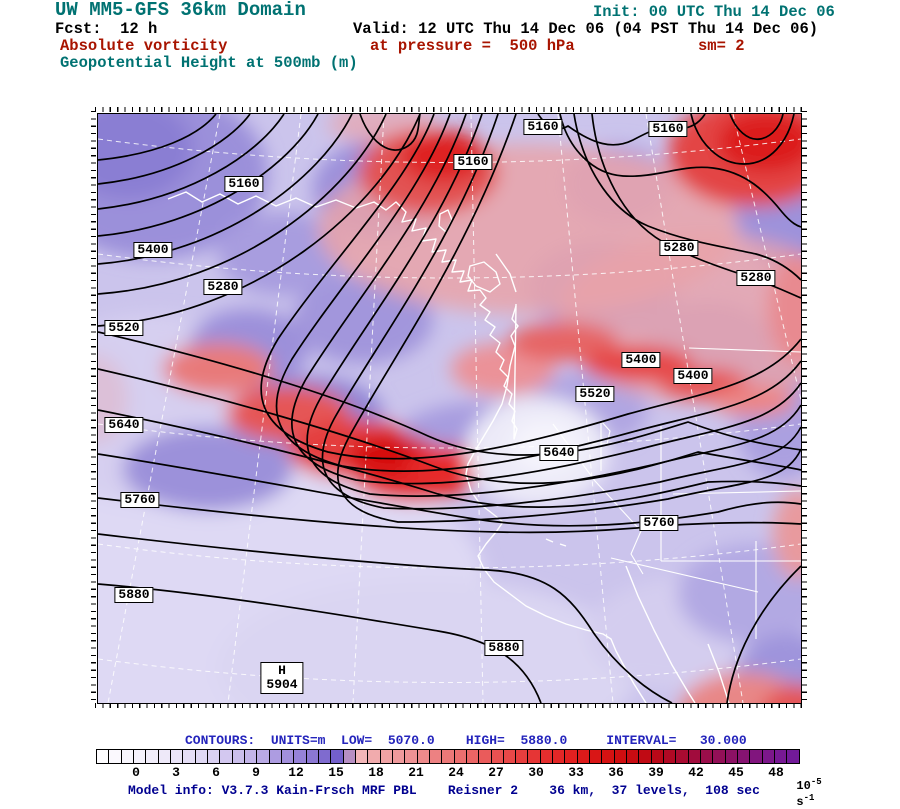 This screenshot has width=900, height=809. What do you see at coordinates (390, 132) in the screenshot?
I see `contour-top-dip` at bounding box center [390, 132].